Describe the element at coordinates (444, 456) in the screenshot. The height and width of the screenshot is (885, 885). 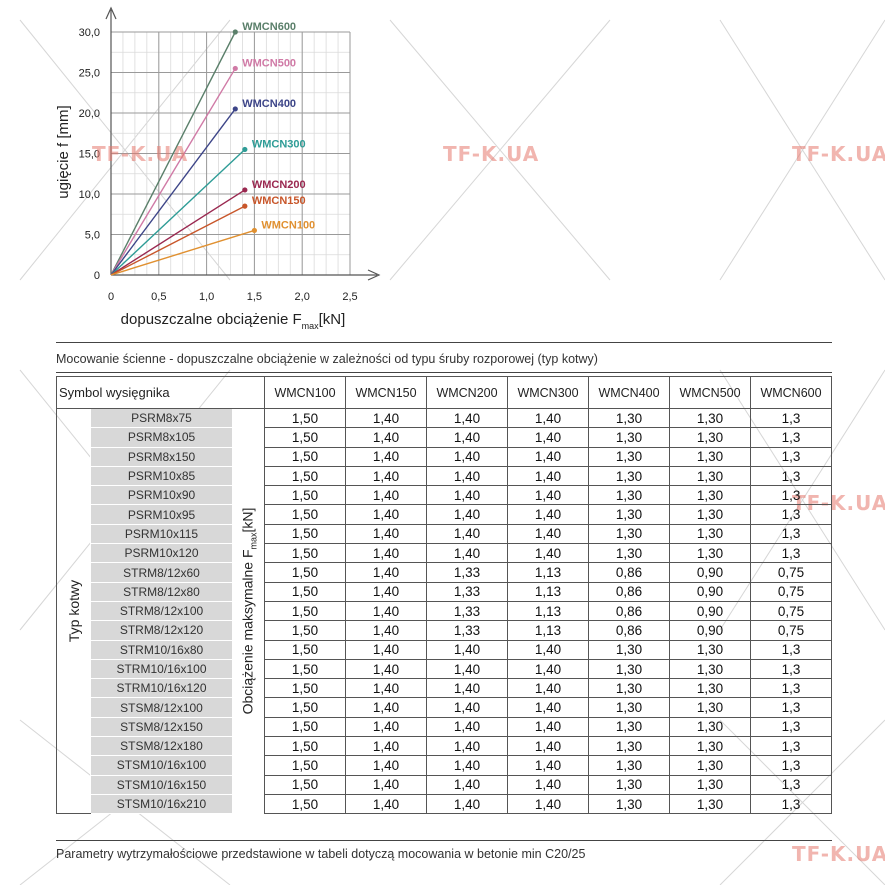
I see `table-row: PSRM8x150 1,50 1,40 1,40 1,40 1,30 1,30 1,3` at that location.